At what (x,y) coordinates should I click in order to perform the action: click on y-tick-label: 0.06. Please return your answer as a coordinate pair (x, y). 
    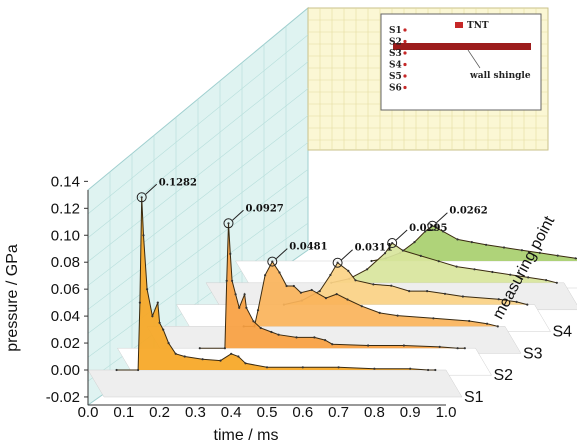
    Looking at the image, I should click on (65, 289).